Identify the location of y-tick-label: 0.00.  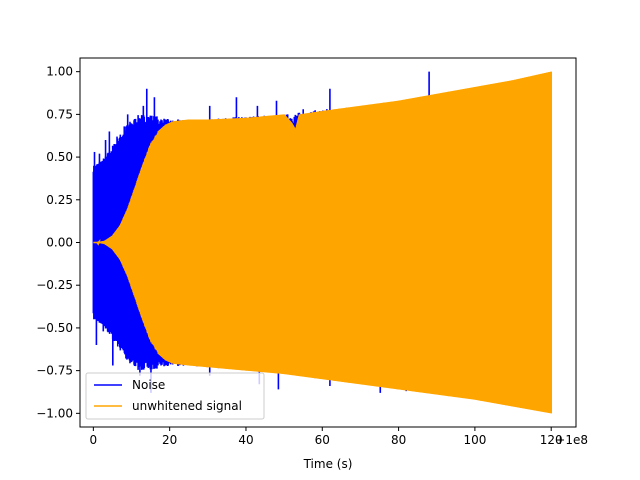
(59, 243).